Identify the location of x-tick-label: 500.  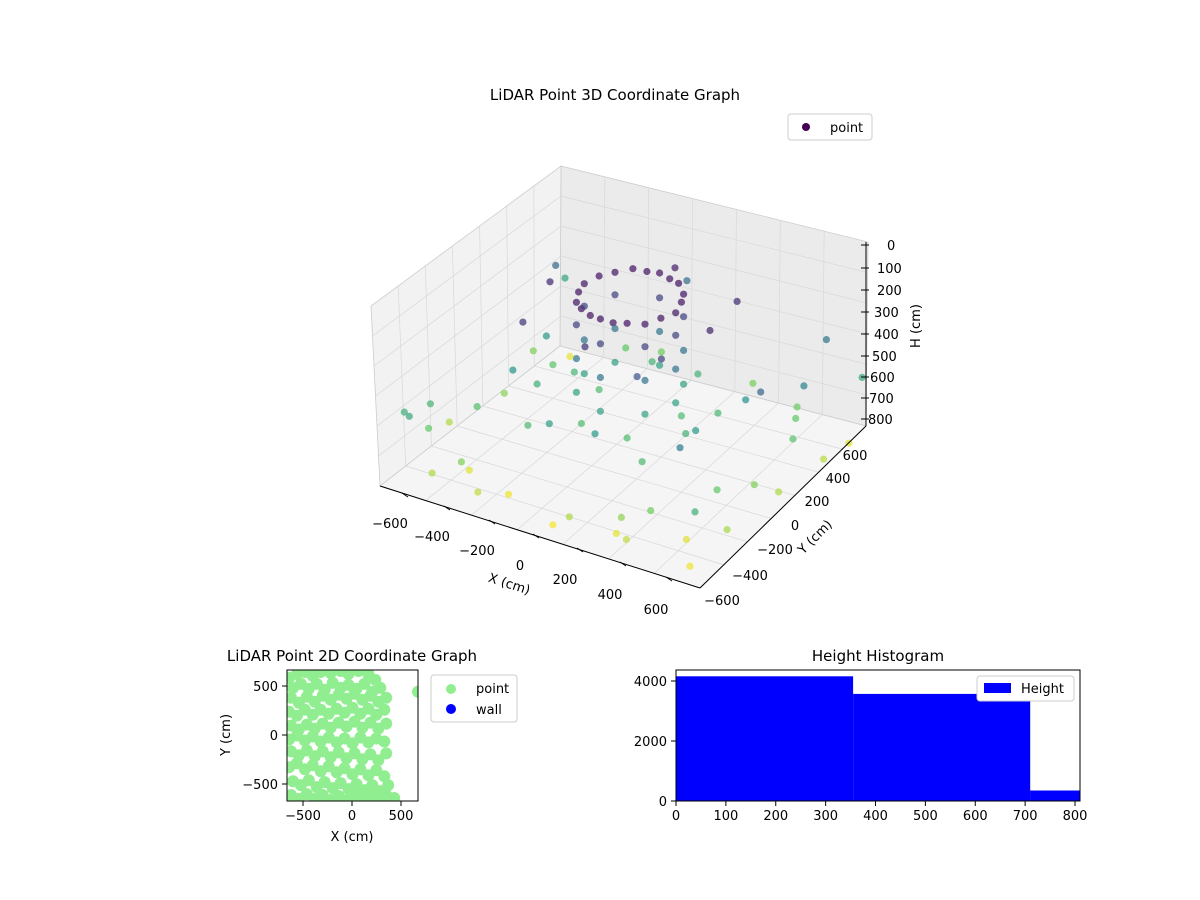
(401, 816).